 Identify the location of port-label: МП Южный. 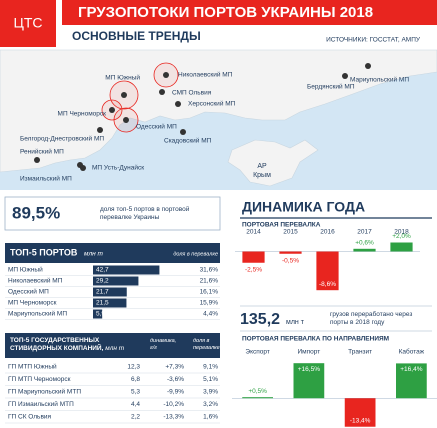
(122, 78).